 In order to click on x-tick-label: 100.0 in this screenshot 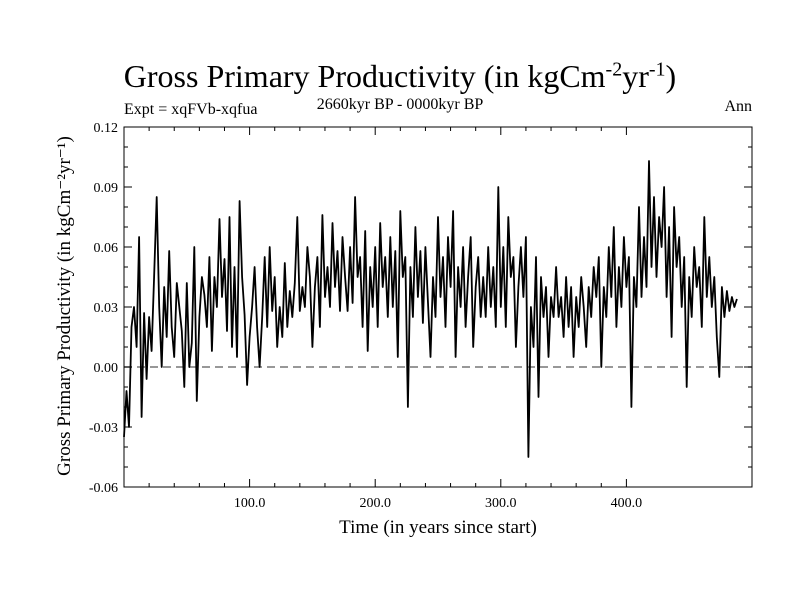, I will do `click(250, 503)`.